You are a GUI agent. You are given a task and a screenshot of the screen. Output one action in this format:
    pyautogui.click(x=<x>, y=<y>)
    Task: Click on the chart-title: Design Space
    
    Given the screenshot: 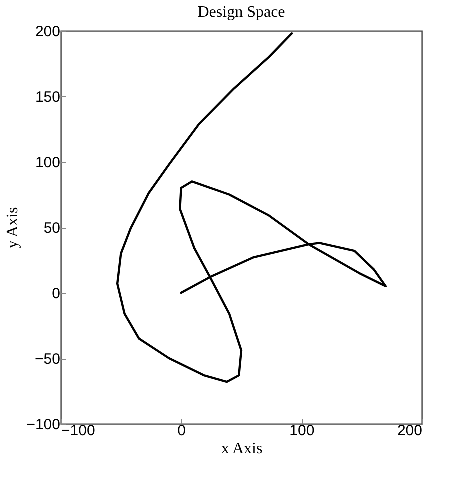 What is the action you would take?
    pyautogui.click(x=242, y=12)
    